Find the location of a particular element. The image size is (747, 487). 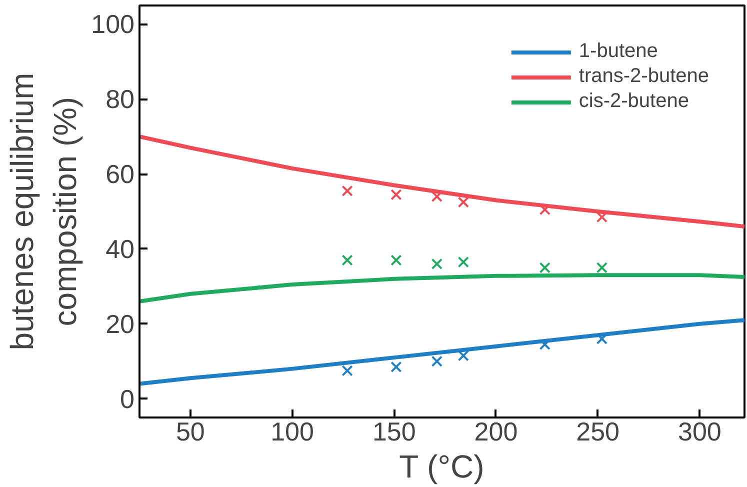

legend-label: trans-2-butene is located at coordinates (643, 76).